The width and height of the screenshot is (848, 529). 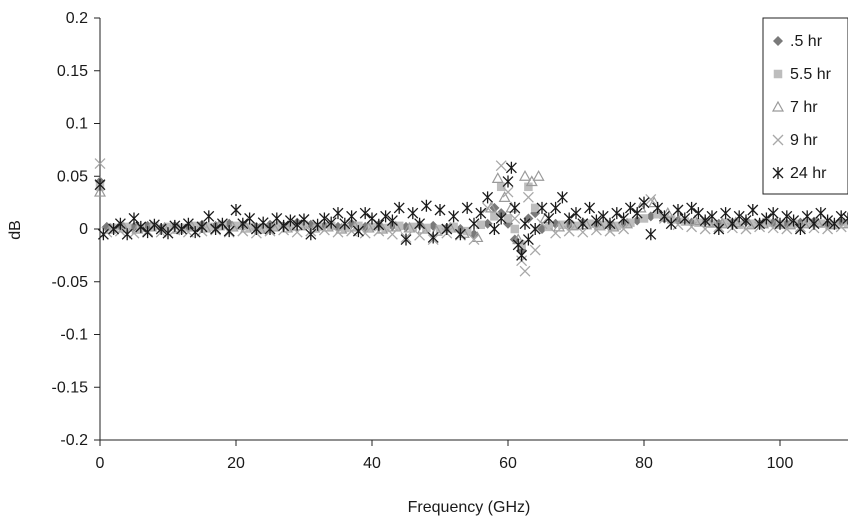 I want to click on y-tick-label: 0, so click(x=83, y=229).